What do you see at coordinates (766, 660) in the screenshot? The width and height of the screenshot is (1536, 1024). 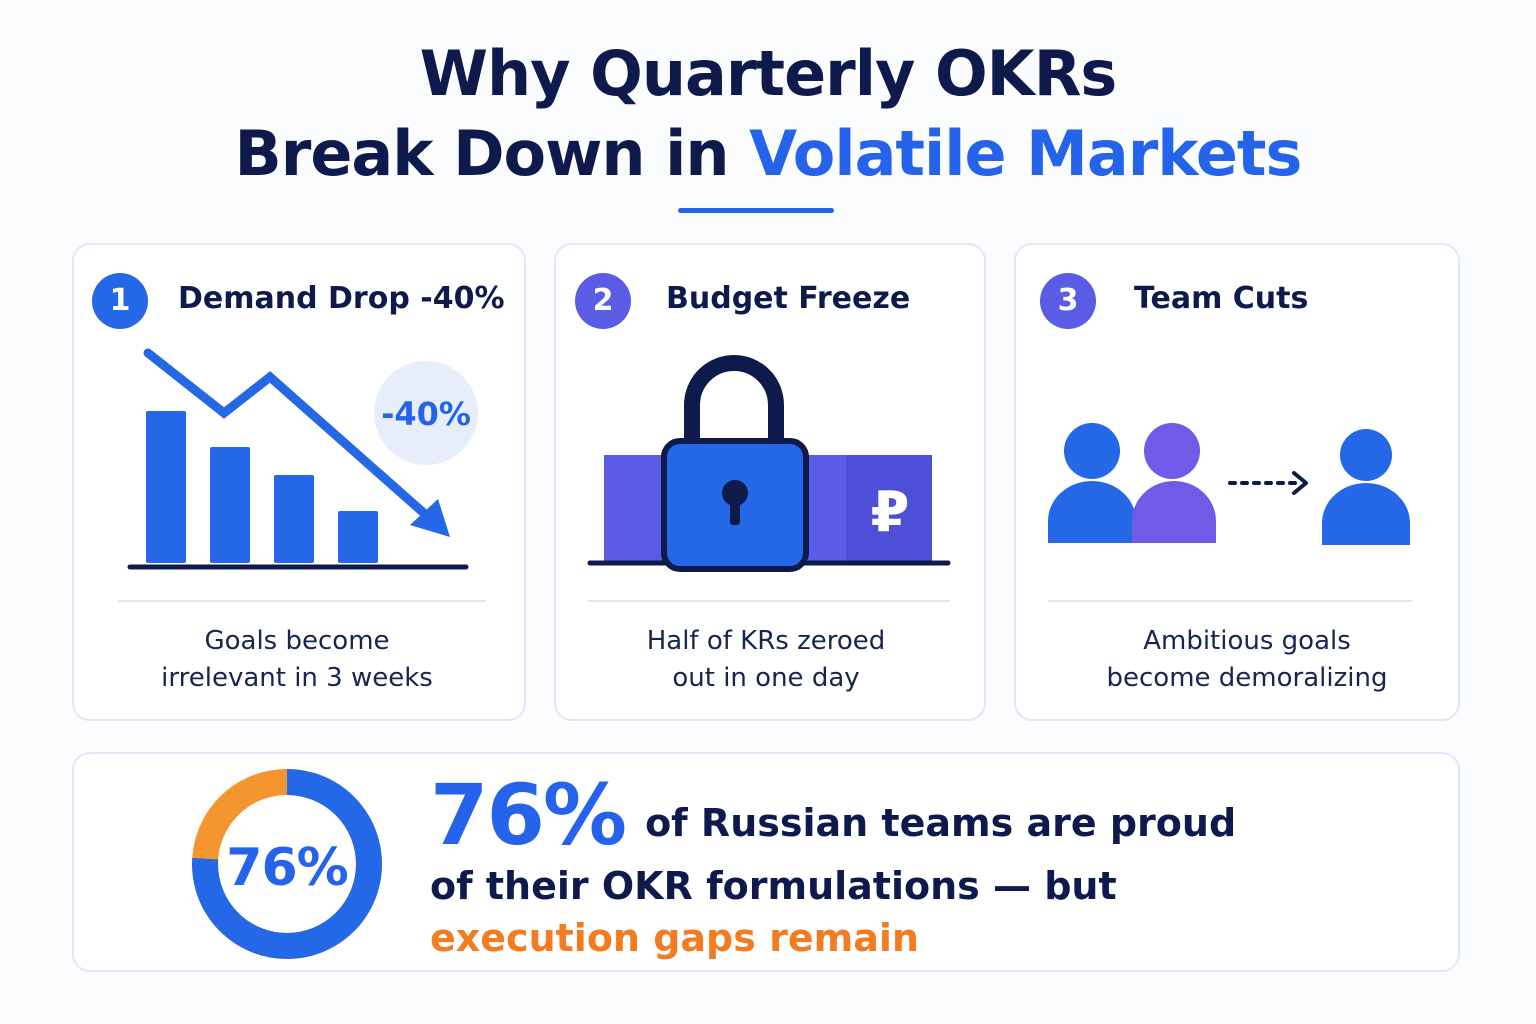 I see `card-caption-budget-freeze: Half of KRs zeroed out in one day` at bounding box center [766, 660].